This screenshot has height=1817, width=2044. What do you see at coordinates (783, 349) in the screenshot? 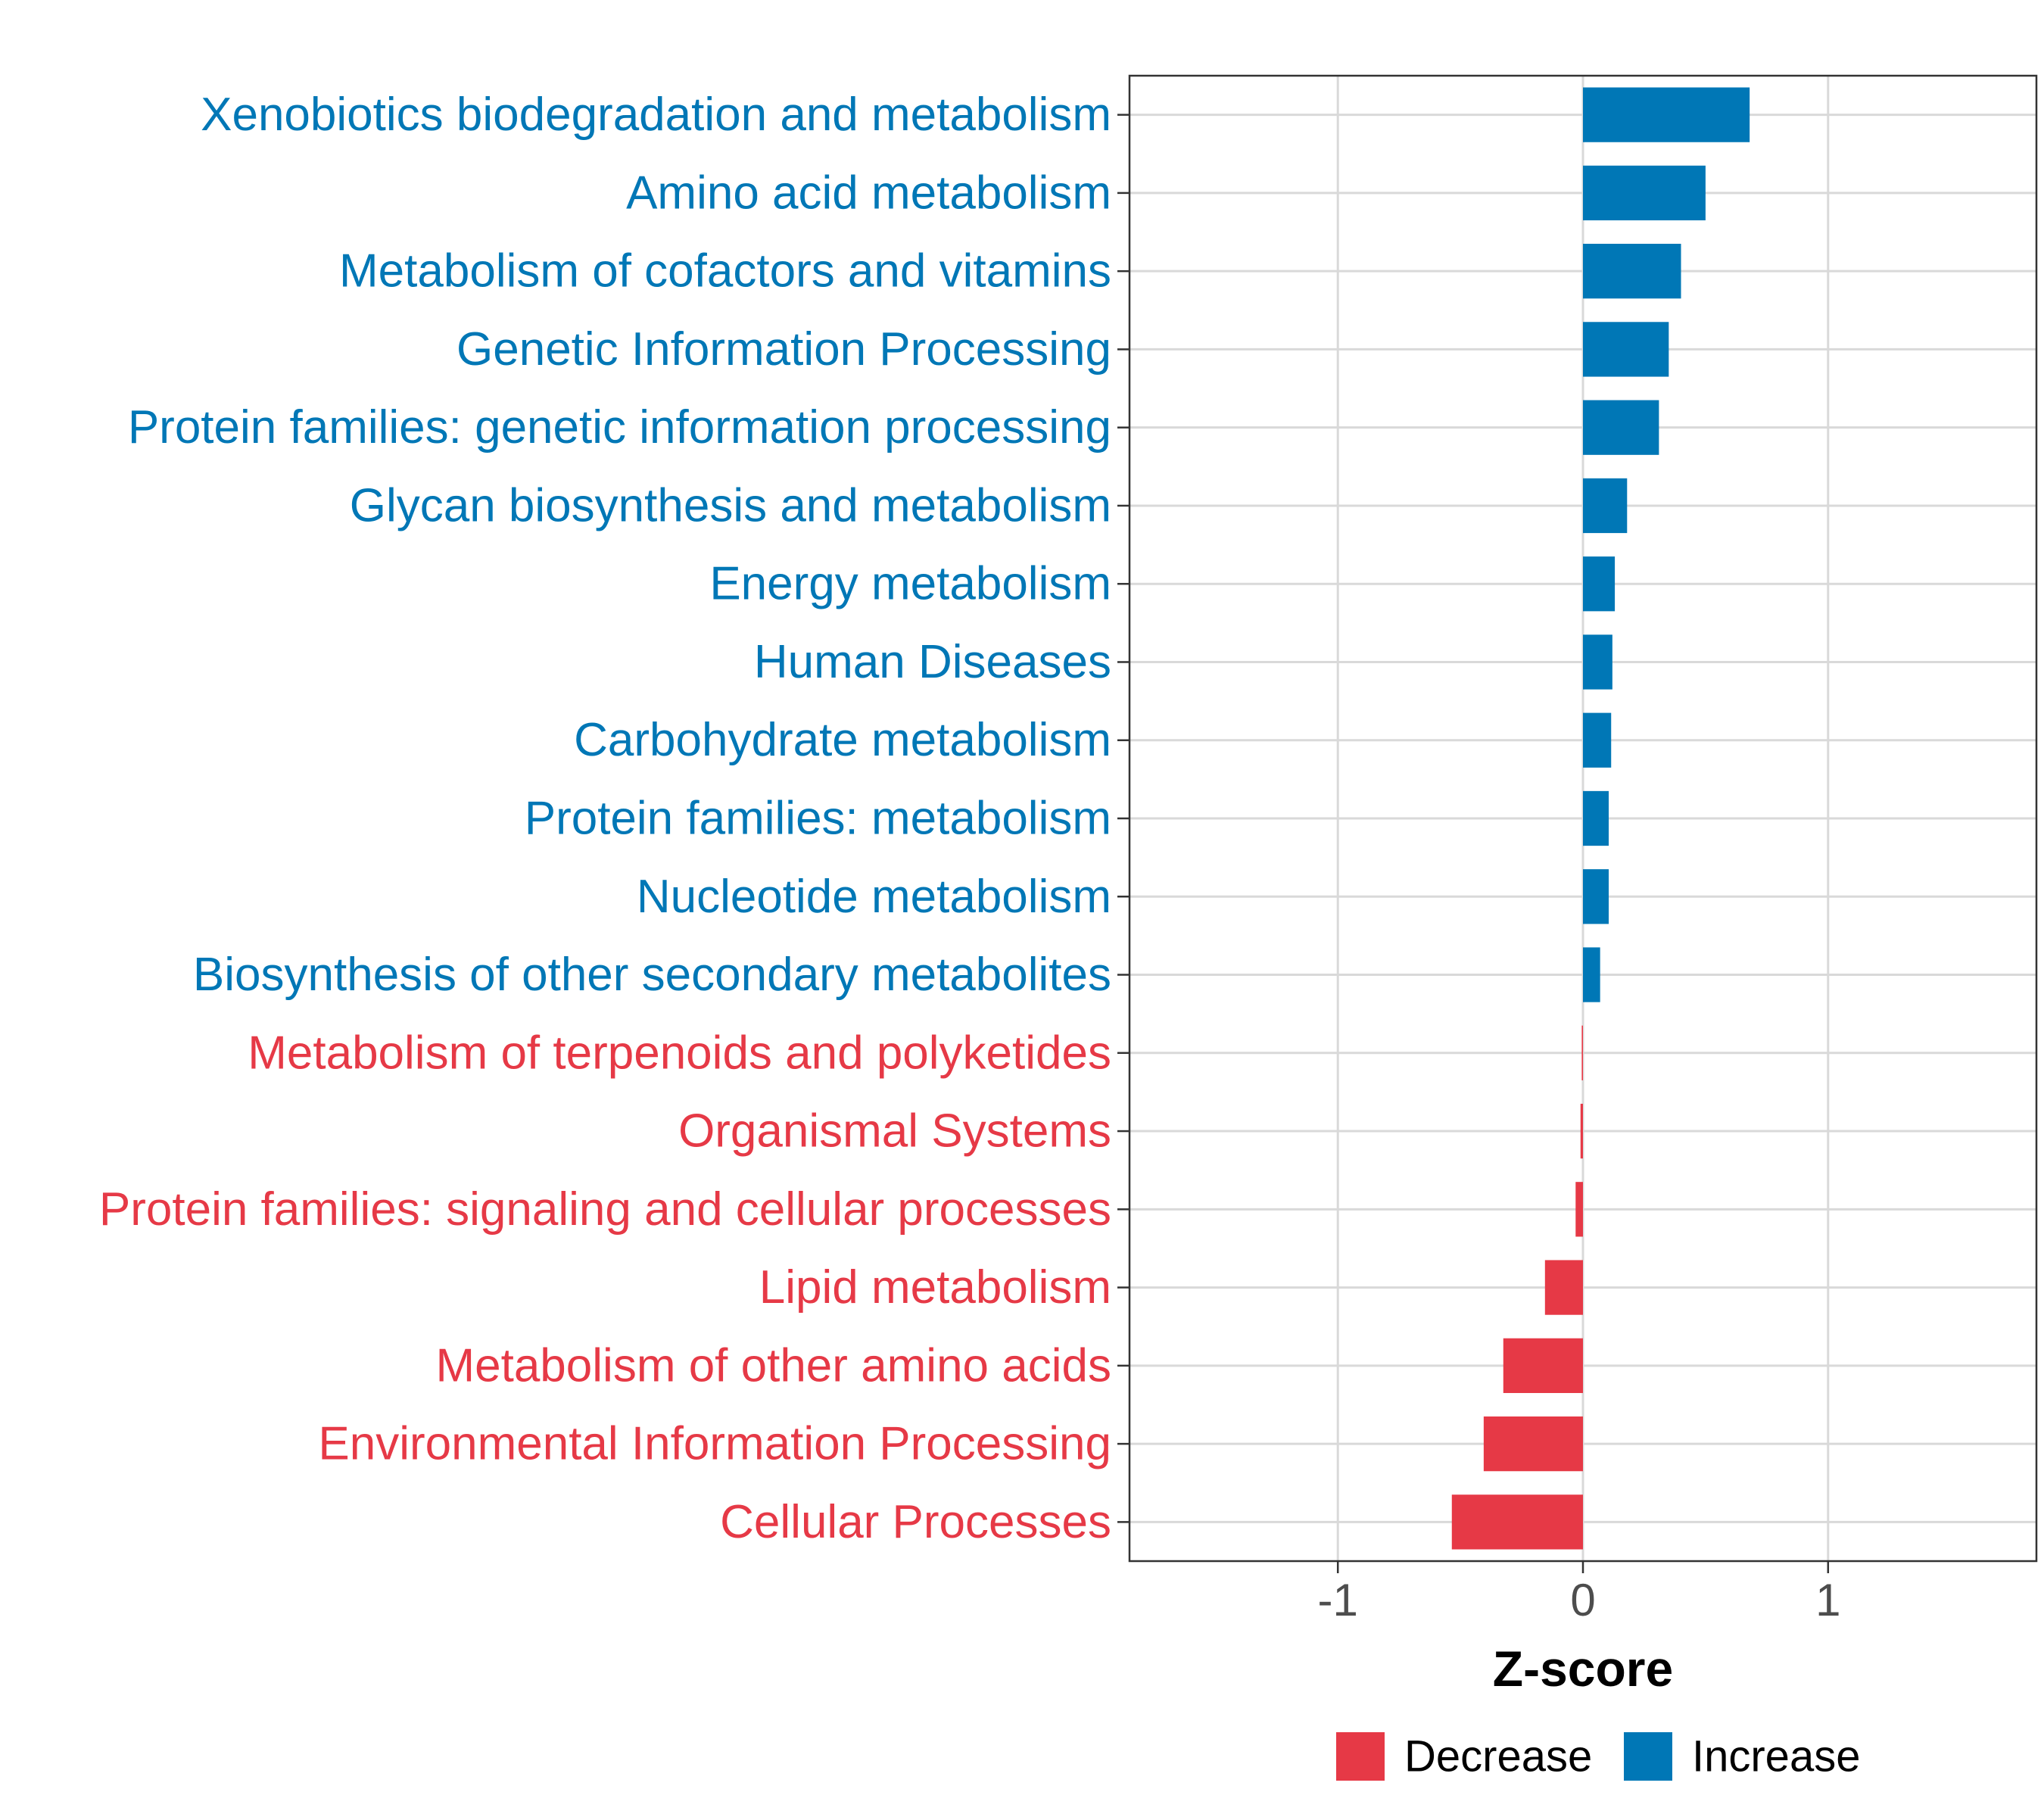
I see `category-label-3: Genetic Information Processing` at bounding box center [783, 349].